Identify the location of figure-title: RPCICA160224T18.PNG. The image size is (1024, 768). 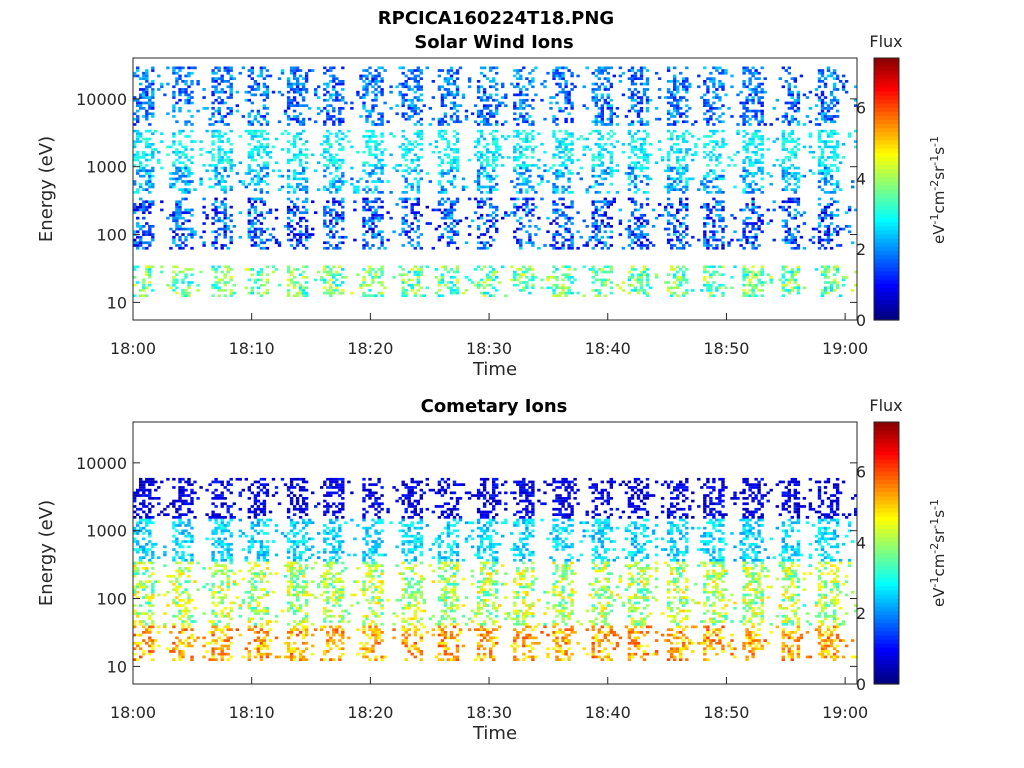
(496, 18).